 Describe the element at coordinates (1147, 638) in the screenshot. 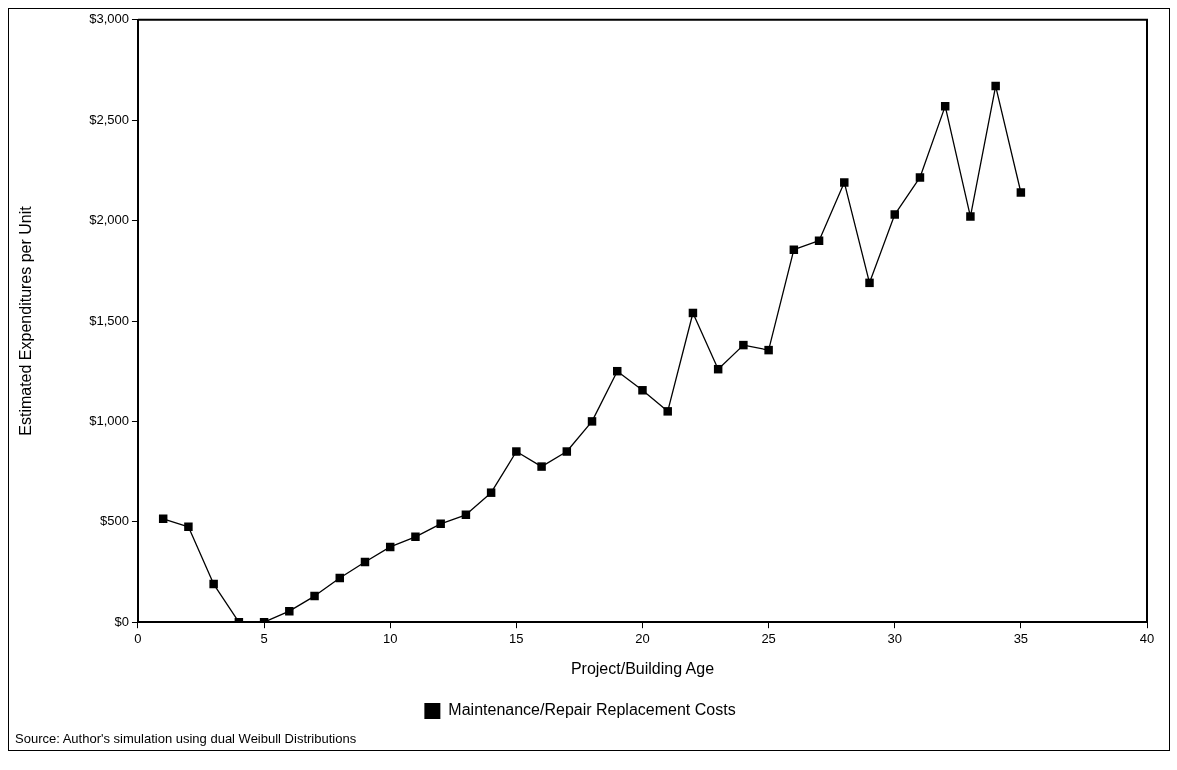

I see `x-tick-label: 40` at that location.